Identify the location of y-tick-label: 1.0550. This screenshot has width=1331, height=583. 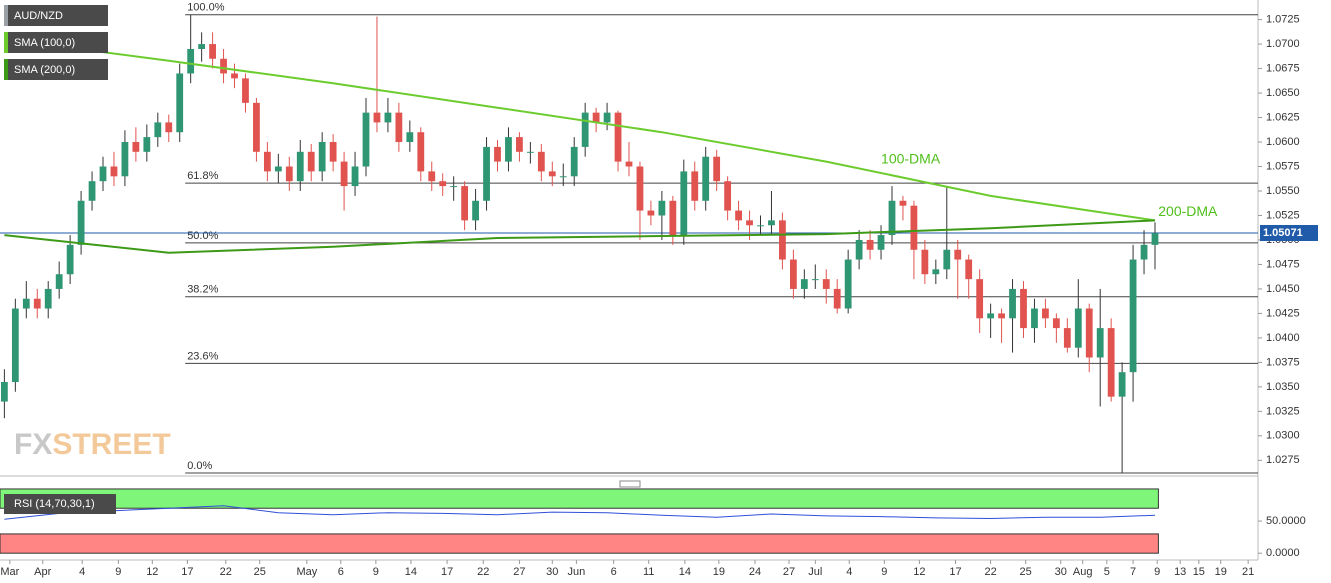
(1283, 191).